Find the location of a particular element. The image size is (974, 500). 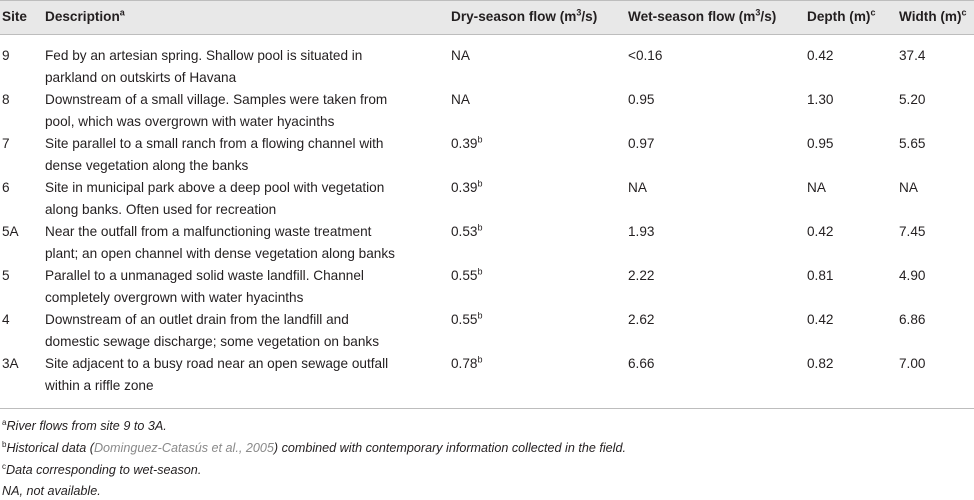

cell-wet-flow: 2.22 is located at coordinates (641, 275).